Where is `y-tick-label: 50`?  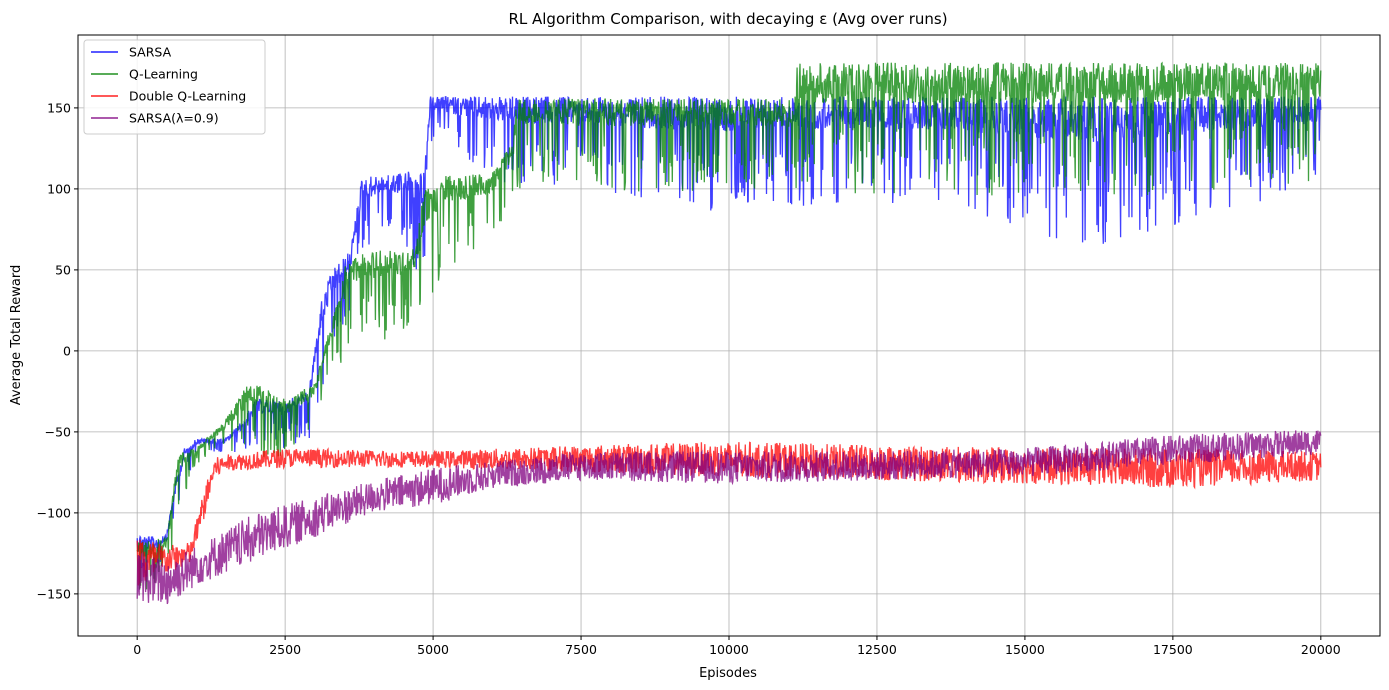
y-tick-label: 50 is located at coordinates (63, 269).